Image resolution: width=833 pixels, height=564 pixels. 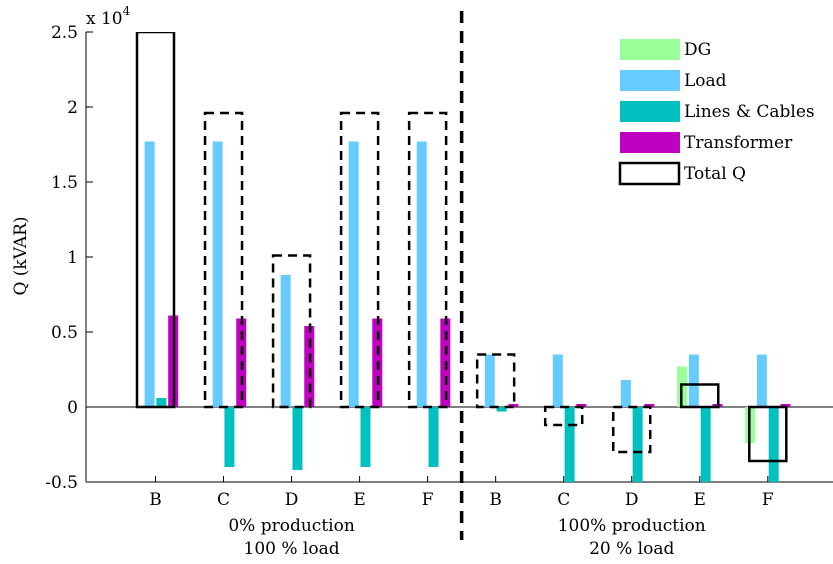 I want to click on y-tick-label: 1, so click(x=72, y=258).